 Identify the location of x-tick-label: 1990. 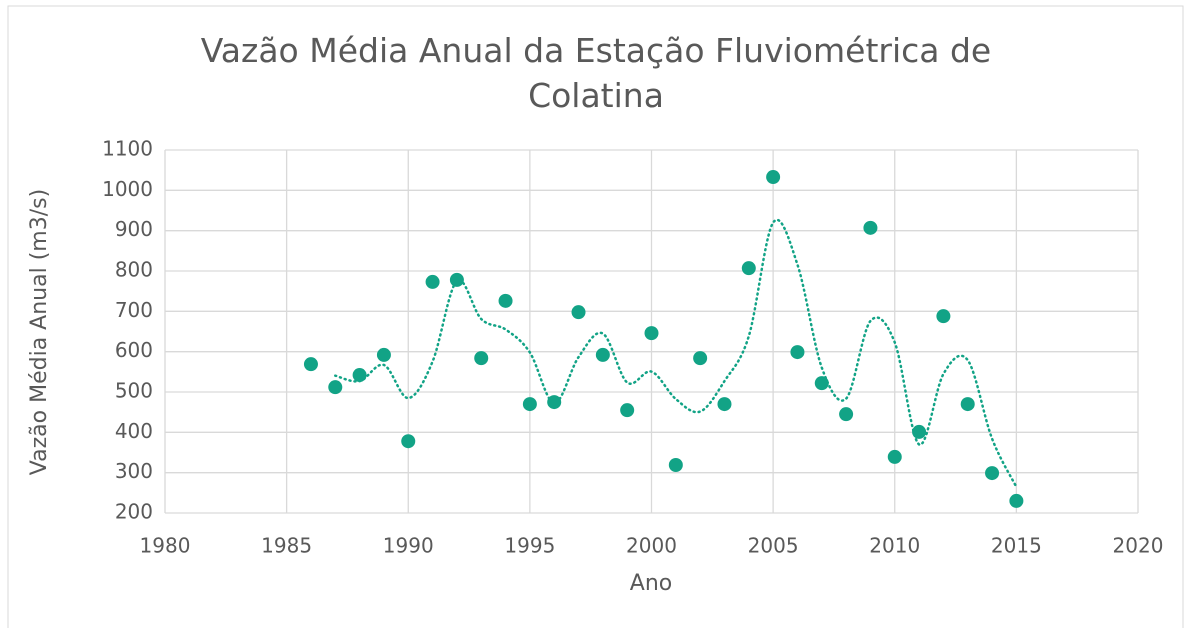
(408, 546).